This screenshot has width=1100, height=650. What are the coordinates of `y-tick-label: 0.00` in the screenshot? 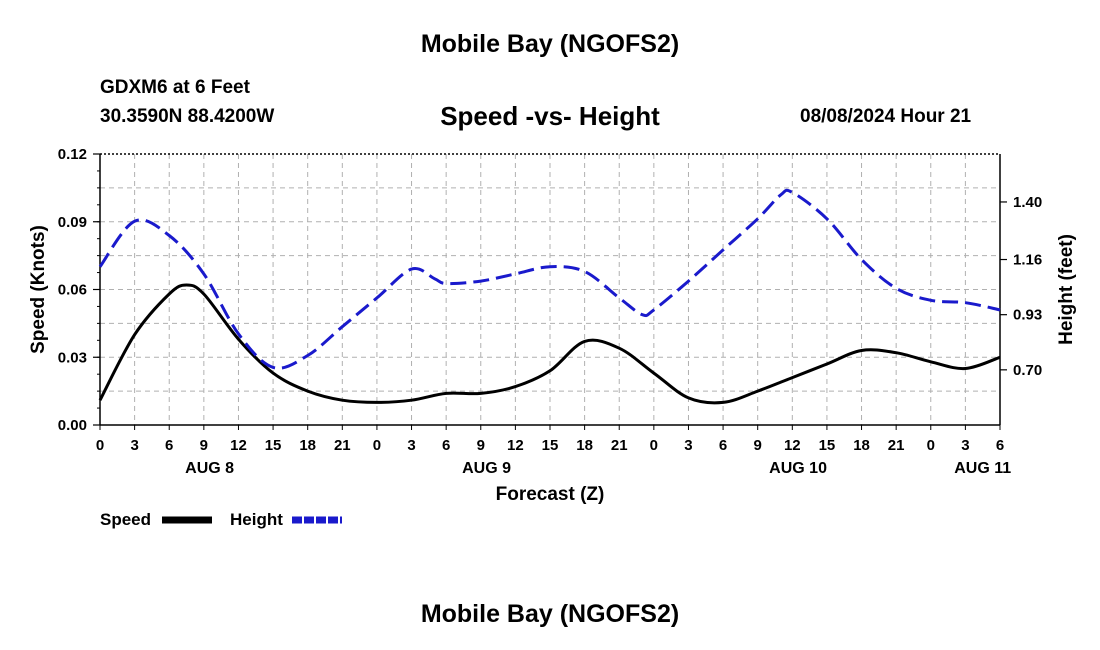 It's located at (72, 425).